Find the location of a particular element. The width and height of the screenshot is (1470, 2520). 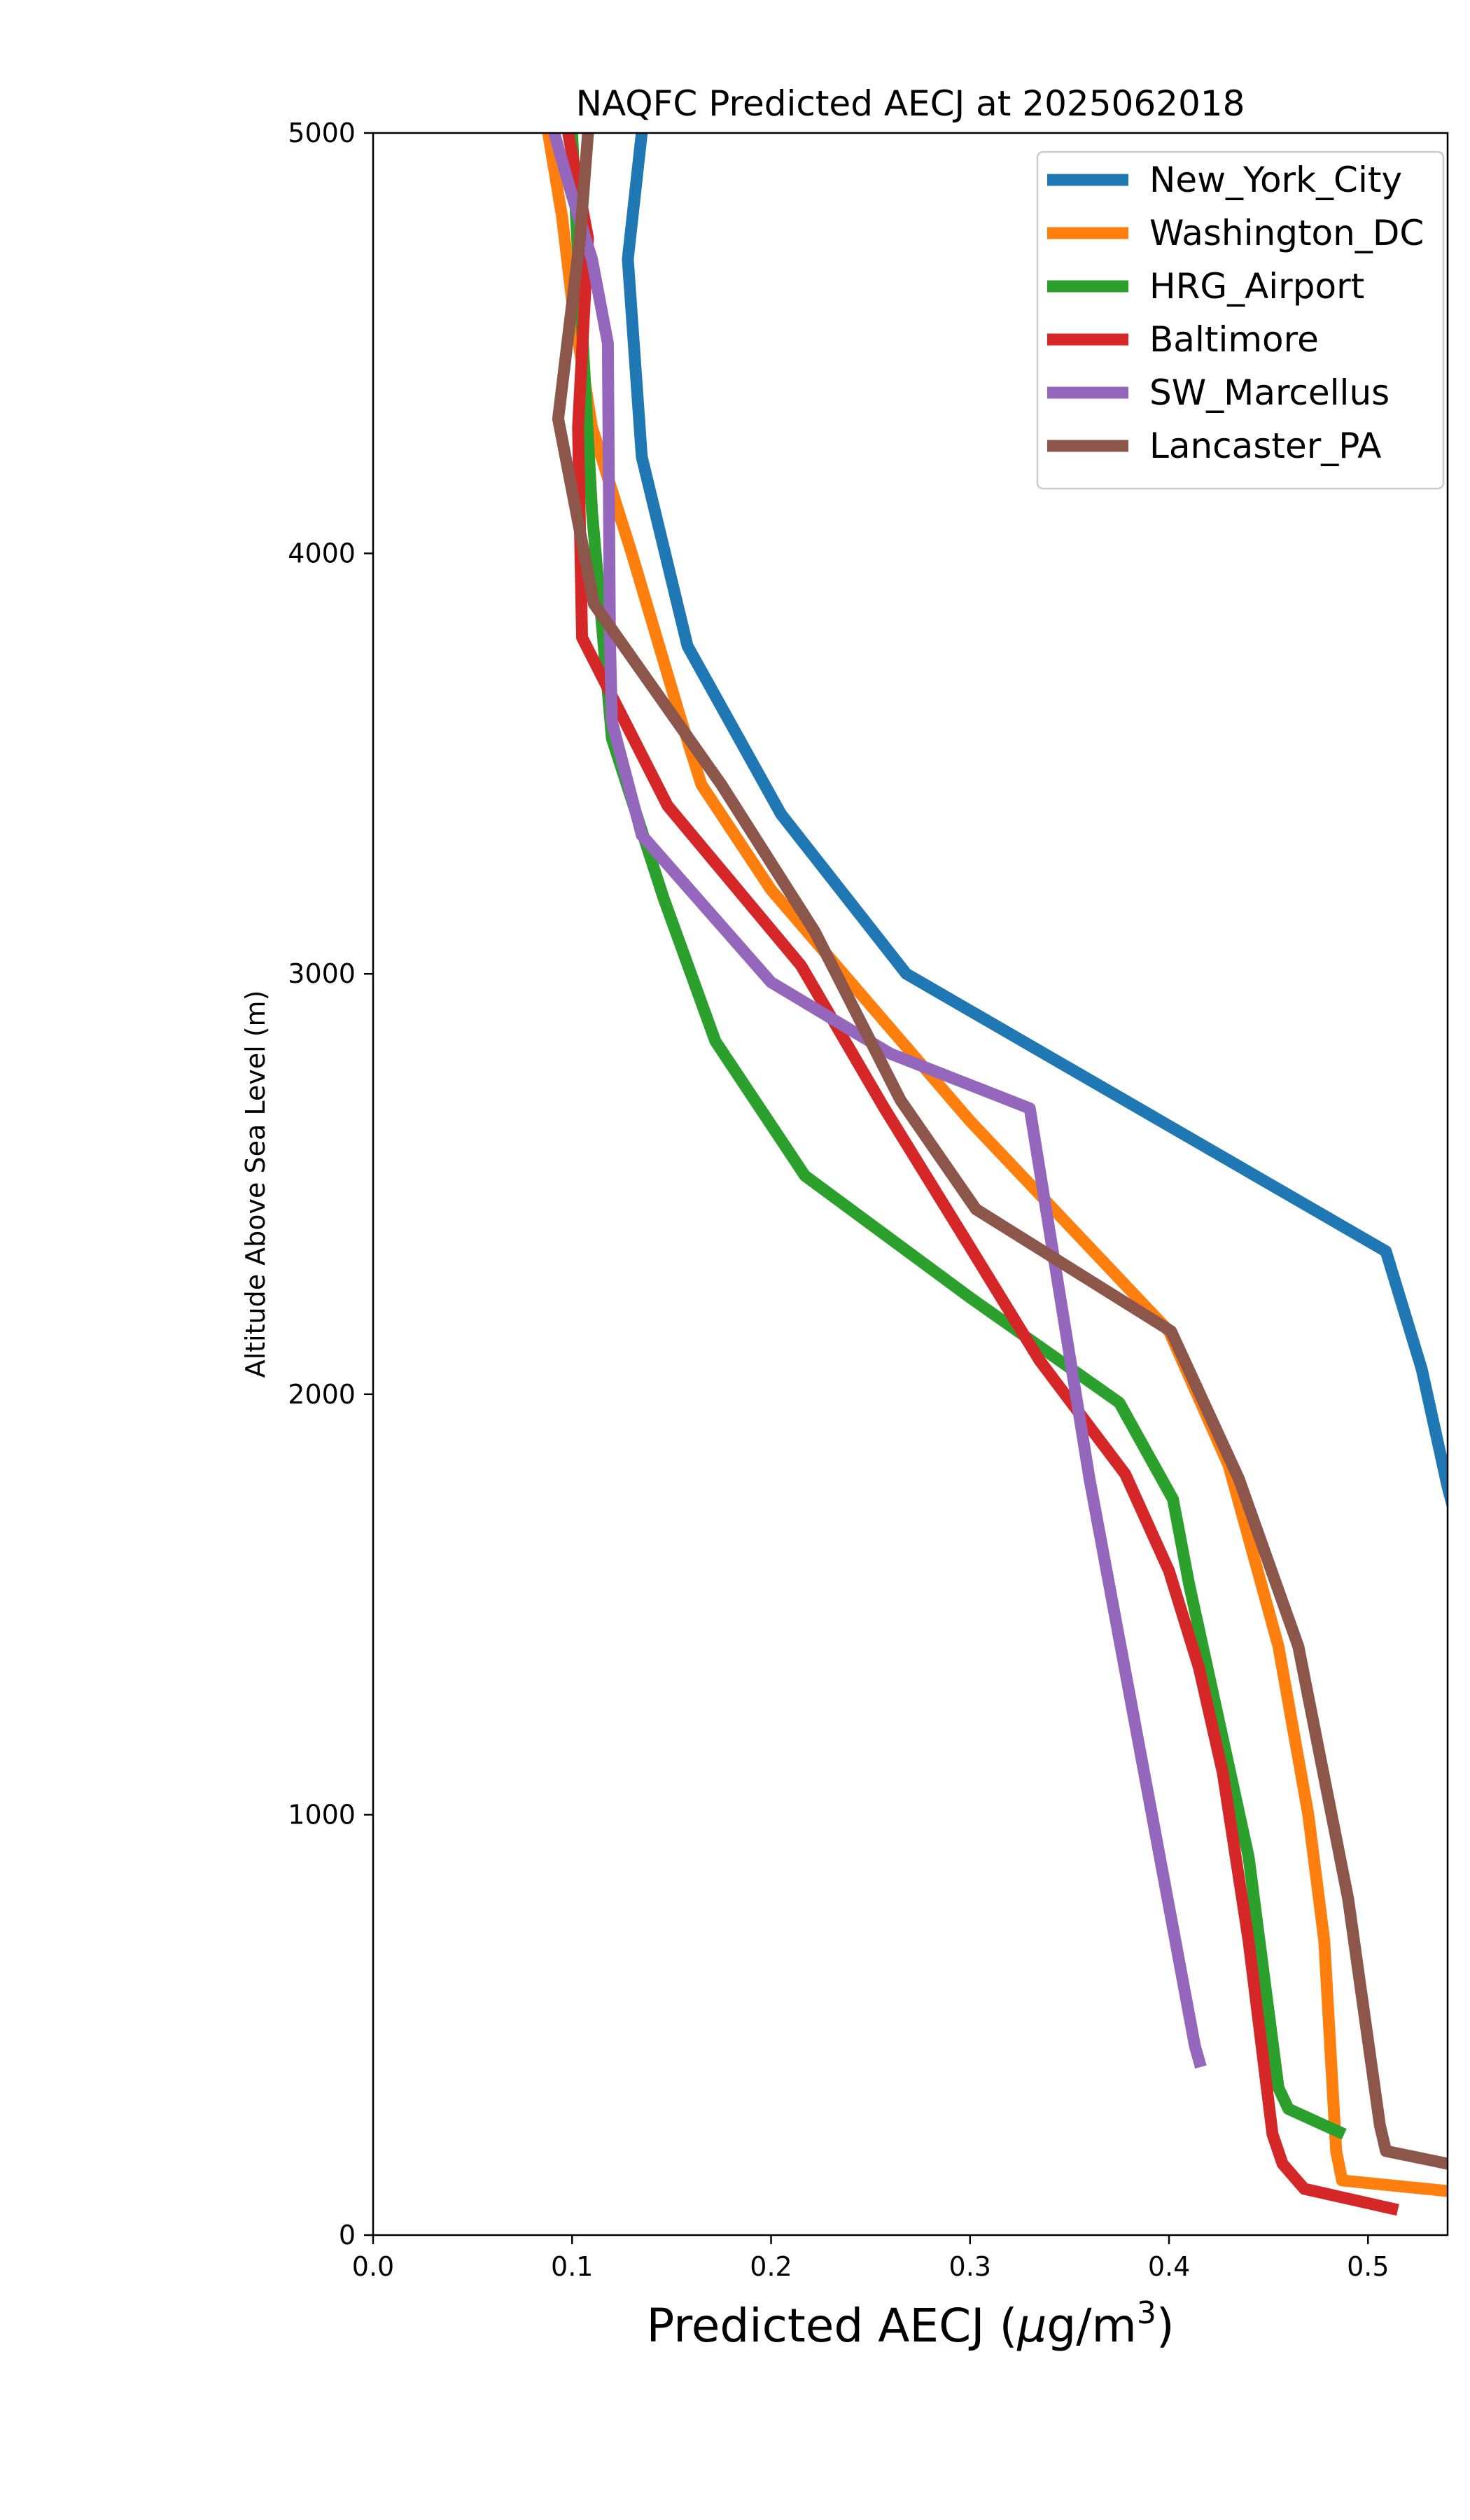

y-tick-label: 3000 is located at coordinates (322, 973).